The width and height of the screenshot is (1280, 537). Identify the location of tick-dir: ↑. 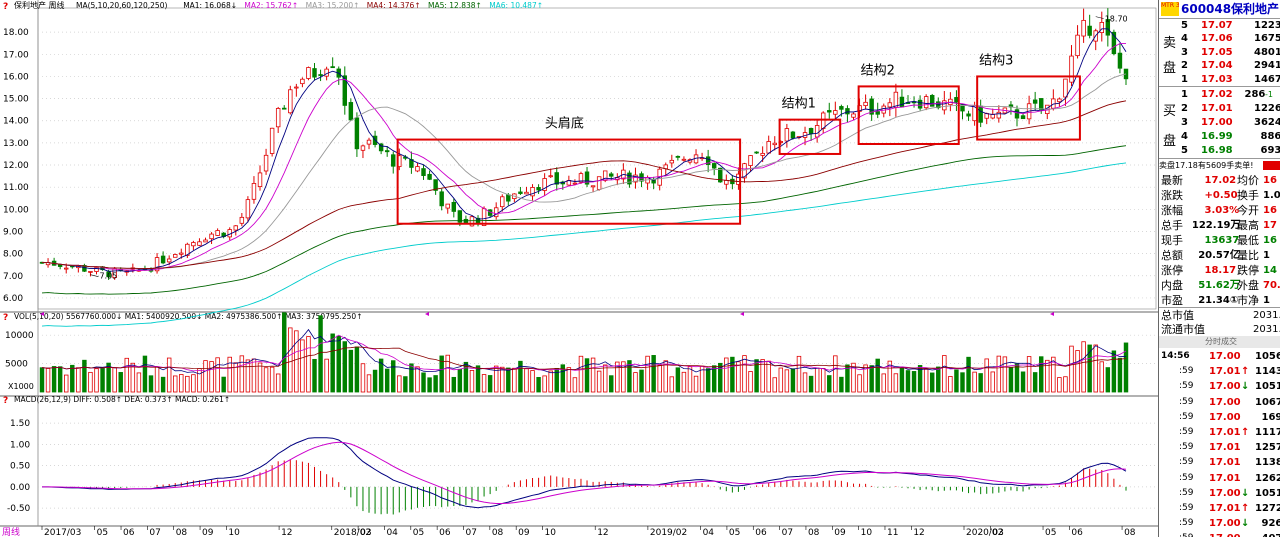
(1245, 508).